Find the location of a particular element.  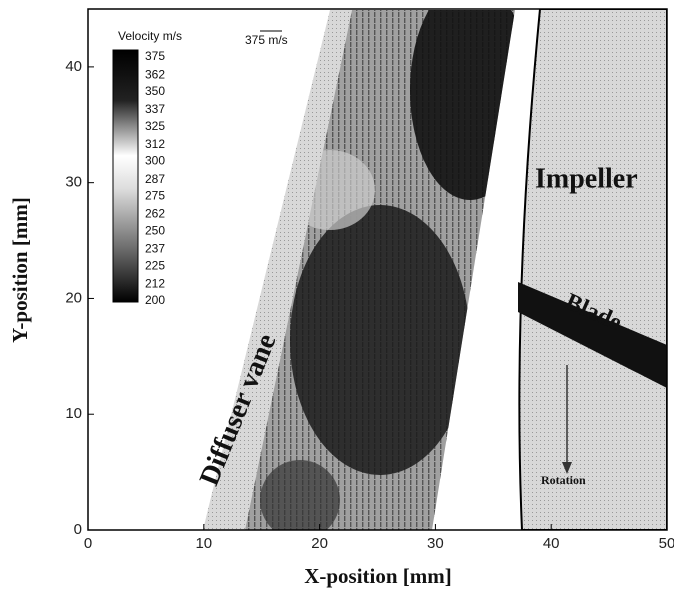

colorbar-label: 375 is located at coordinates (155, 56).